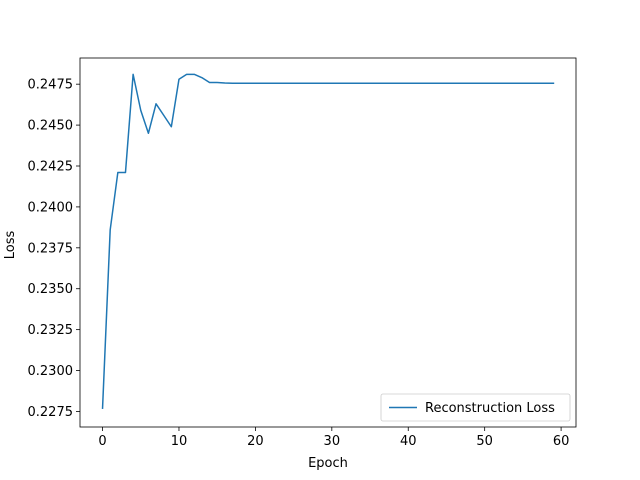 The height and width of the screenshot is (480, 640). I want to click on x-axis-ticks: 0 10 20 30 40 50 60, so click(333, 438).